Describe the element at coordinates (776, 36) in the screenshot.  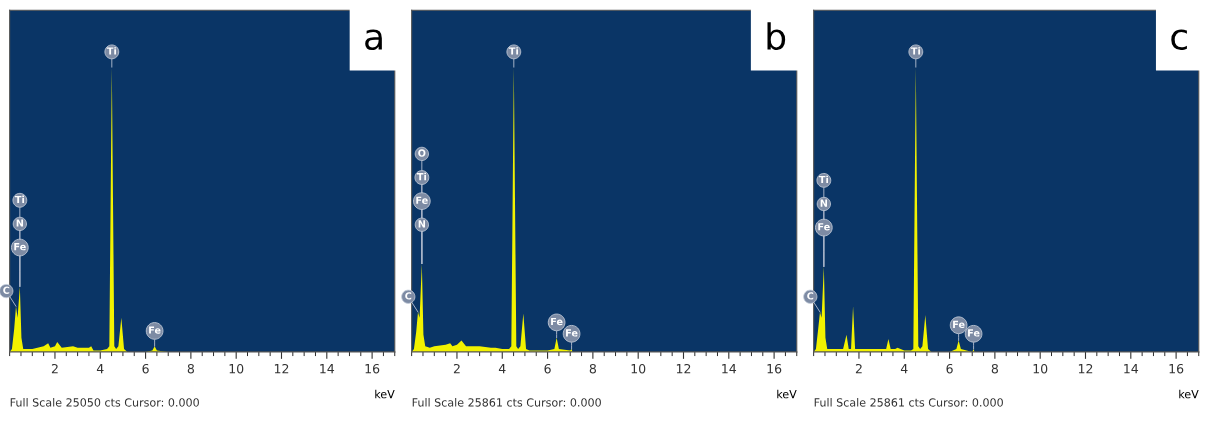
I see `chart-title: b` at that location.